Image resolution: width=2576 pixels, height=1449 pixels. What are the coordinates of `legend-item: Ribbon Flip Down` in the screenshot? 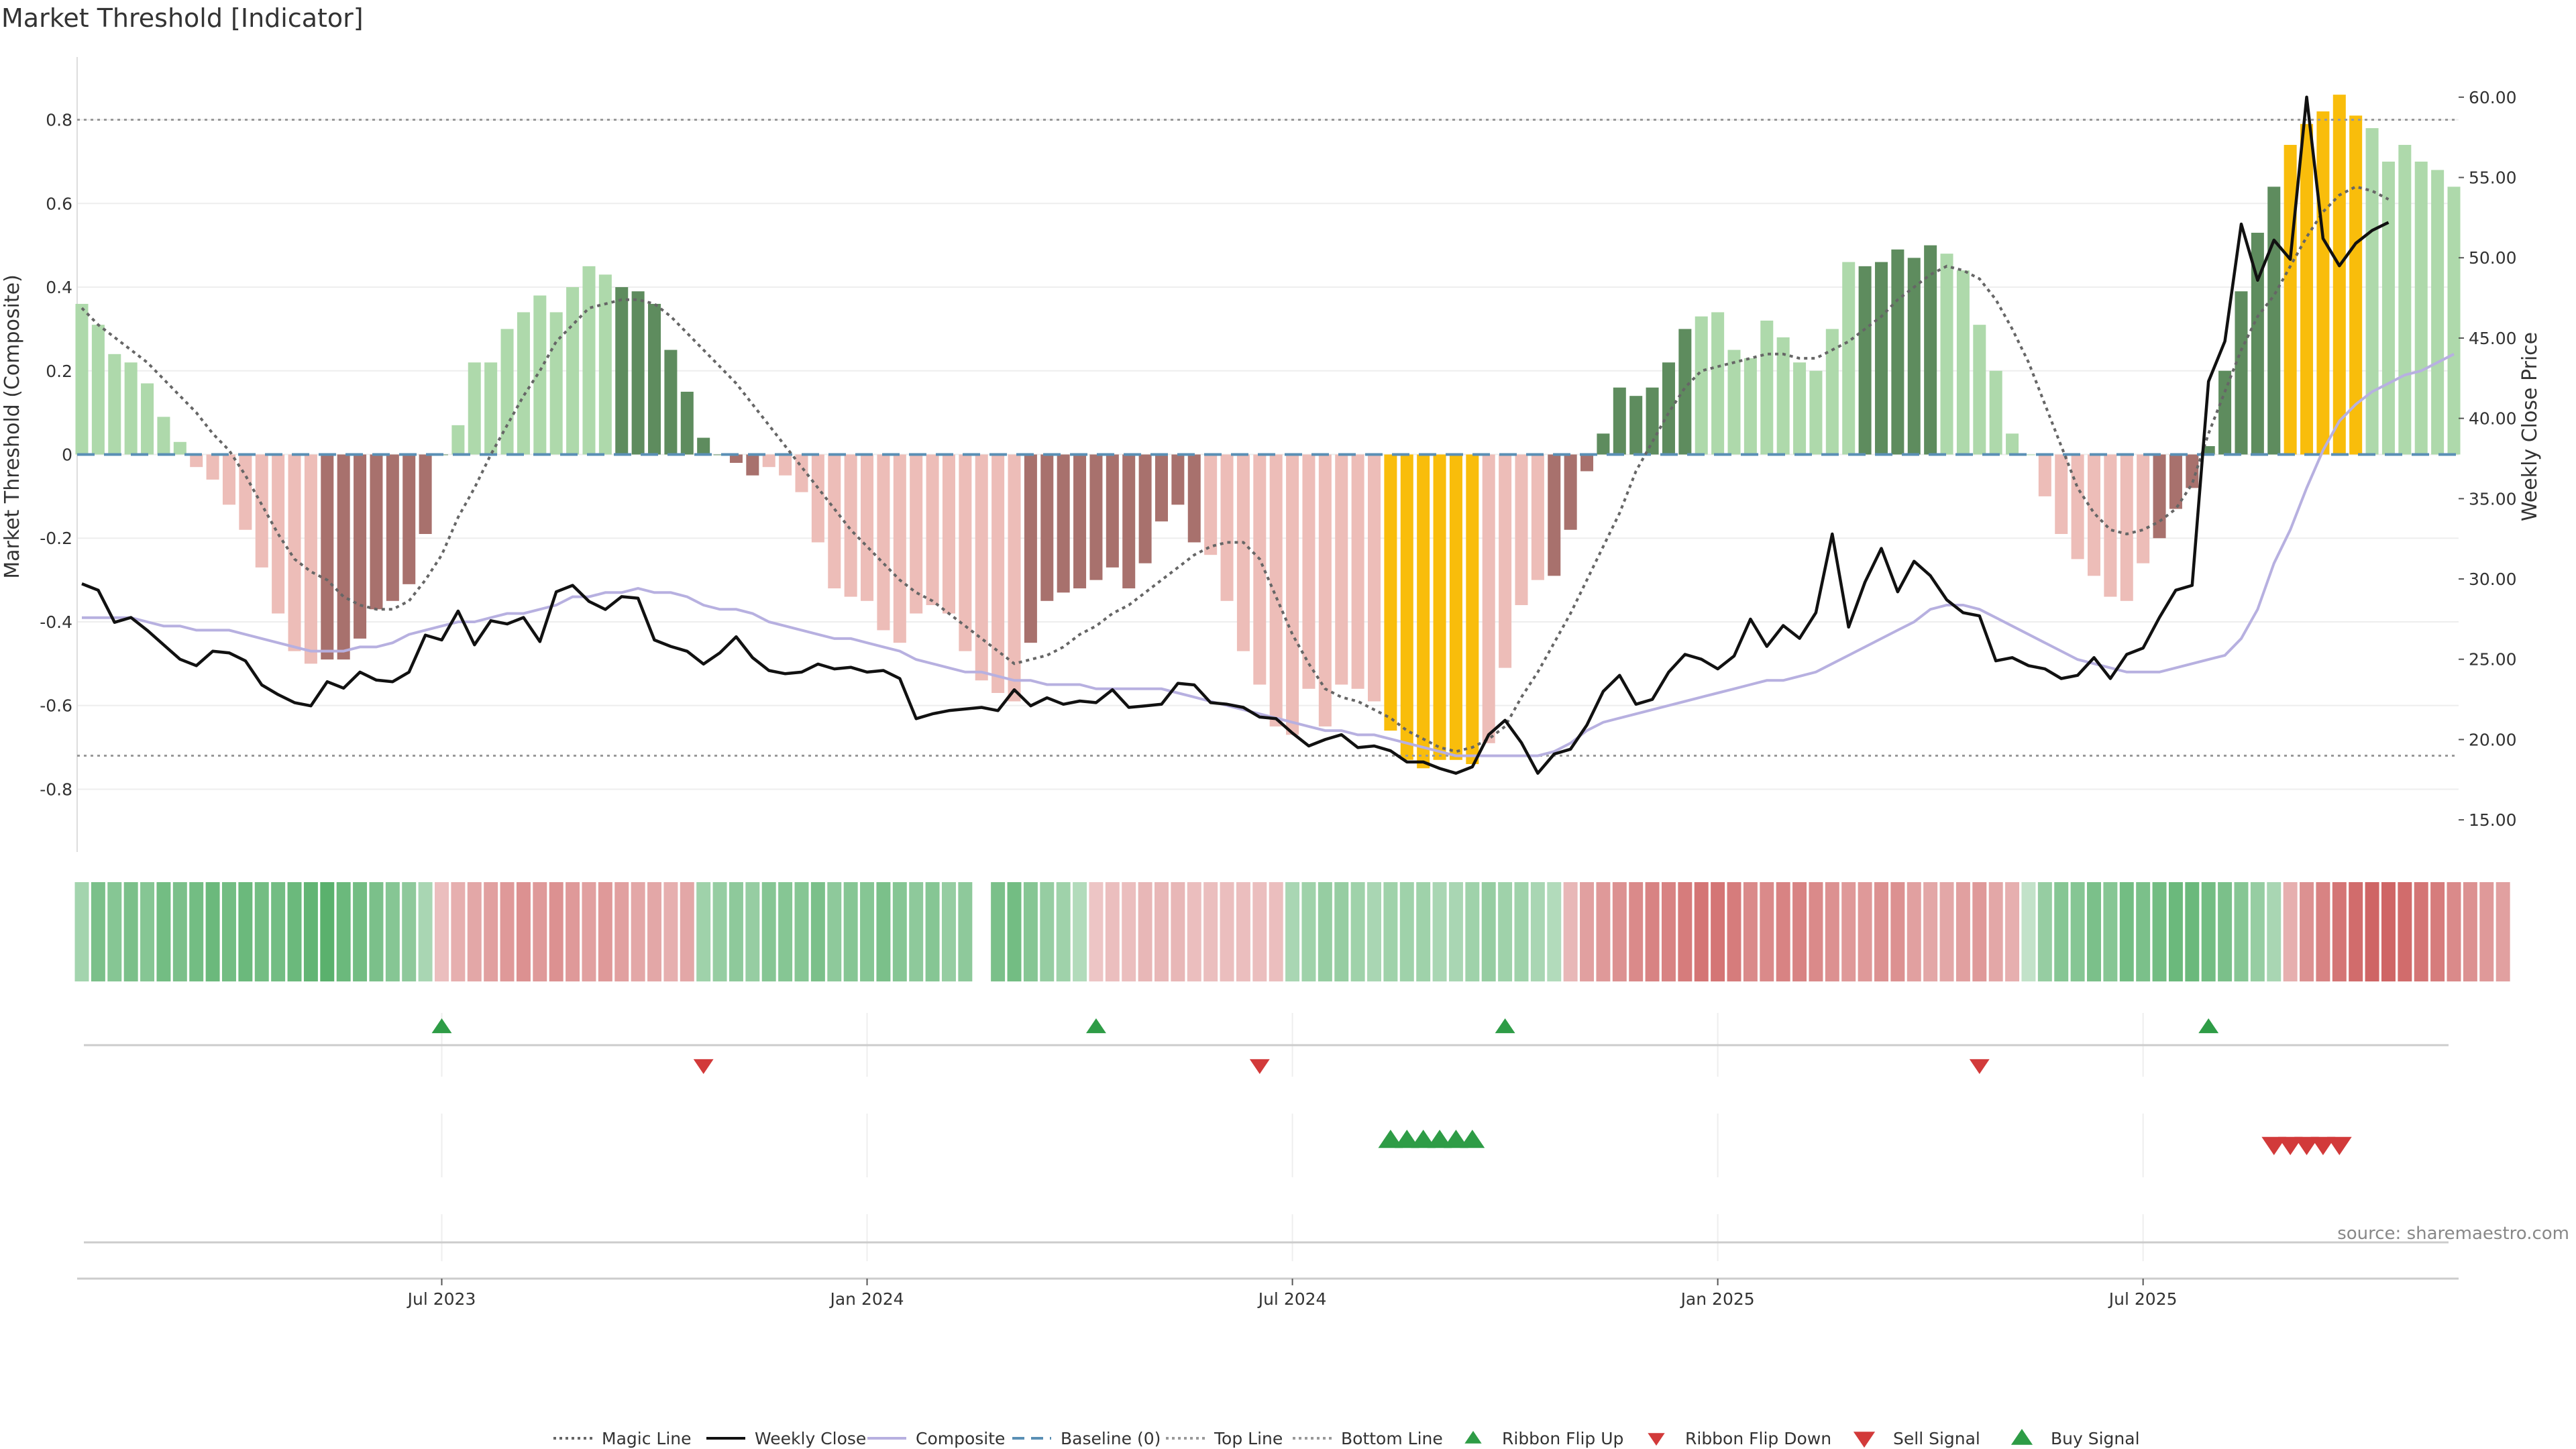 It's located at (1739, 1438).